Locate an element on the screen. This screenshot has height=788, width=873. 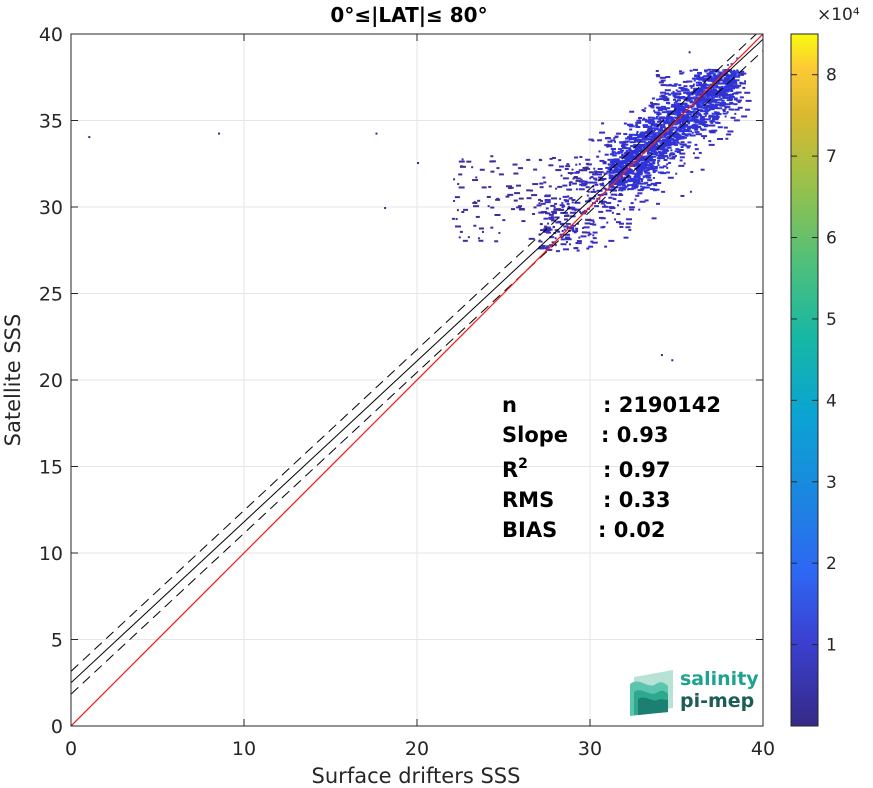
salinity-pi-mep-logo: salinity pi-mep is located at coordinates (694, 692).